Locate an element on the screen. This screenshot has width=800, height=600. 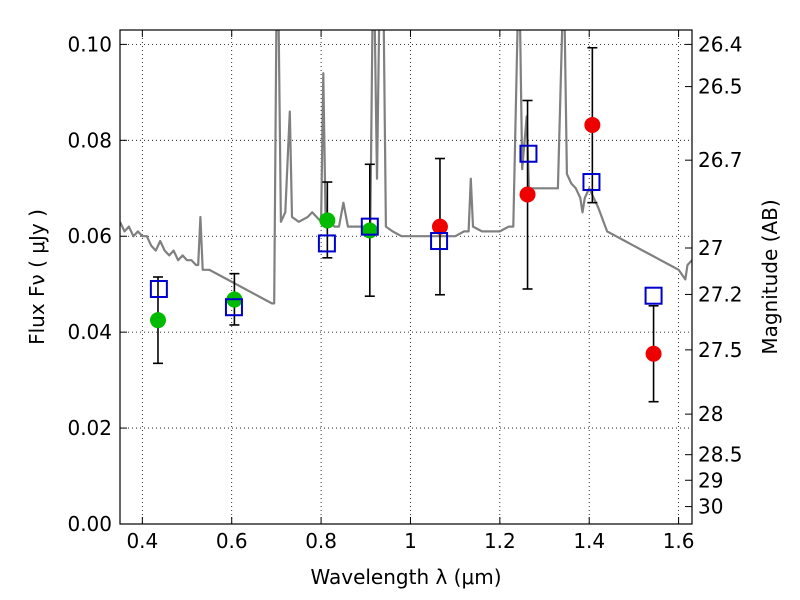
x-tick-label: 0.8 is located at coordinates (321, 541).